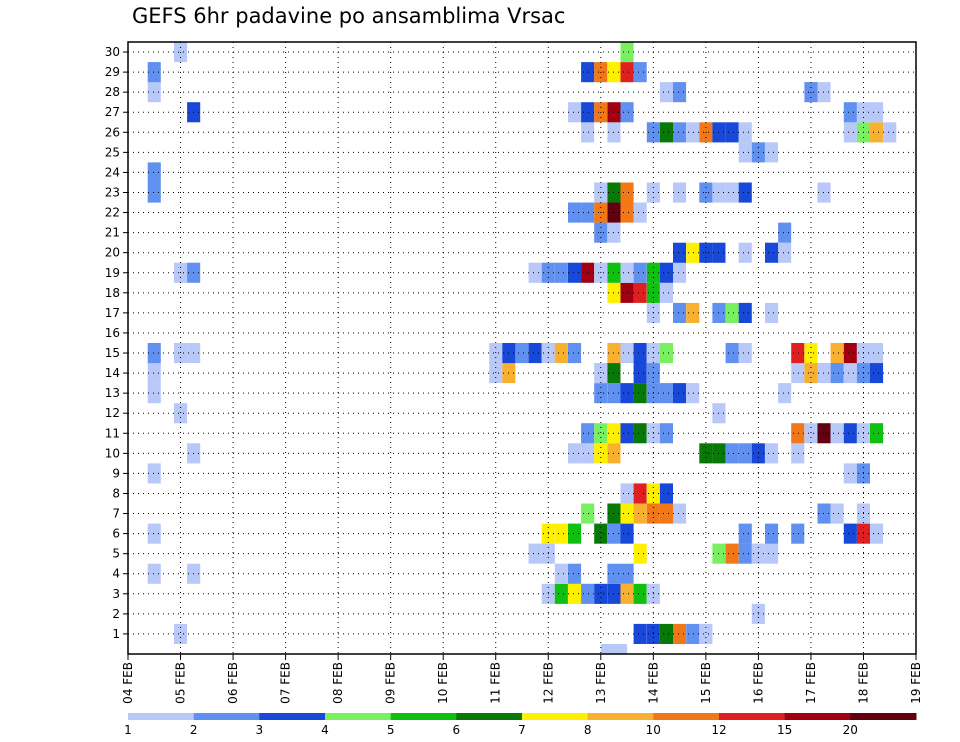 This screenshot has height=742, width=960. What do you see at coordinates (116, 514) in the screenshot?
I see `y-tick-label: 7` at bounding box center [116, 514].